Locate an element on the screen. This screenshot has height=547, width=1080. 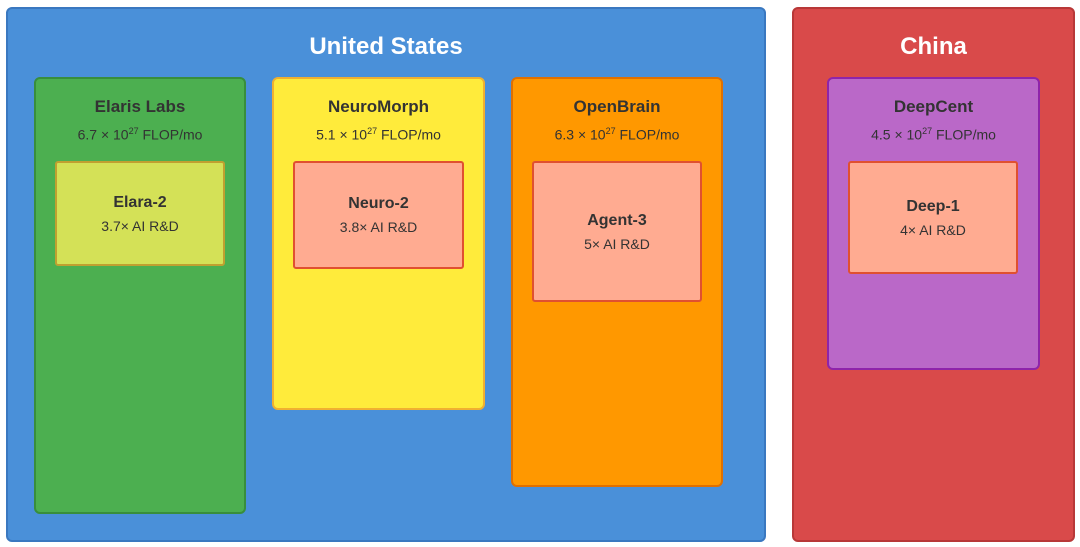
lab-name: NeuroMorph is located at coordinates (378, 106).